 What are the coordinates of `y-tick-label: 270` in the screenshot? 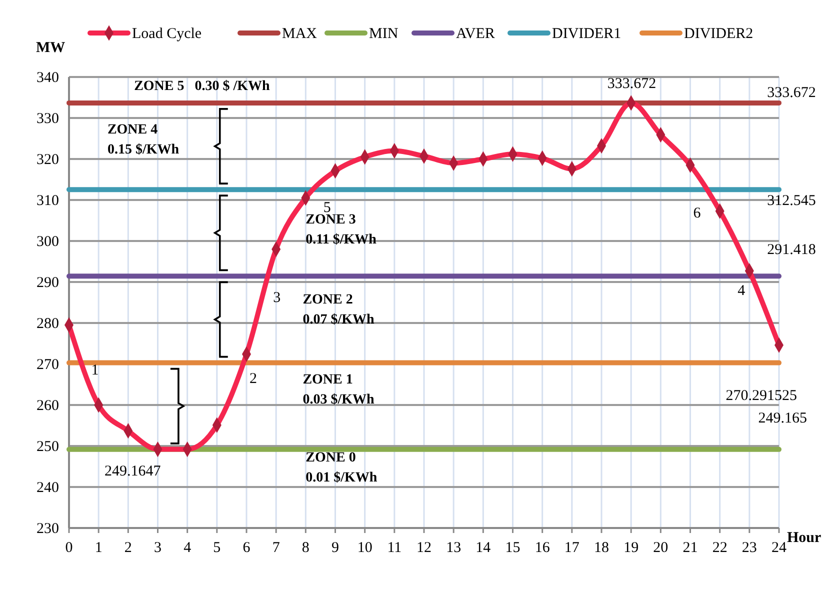 It's located at (47, 365).